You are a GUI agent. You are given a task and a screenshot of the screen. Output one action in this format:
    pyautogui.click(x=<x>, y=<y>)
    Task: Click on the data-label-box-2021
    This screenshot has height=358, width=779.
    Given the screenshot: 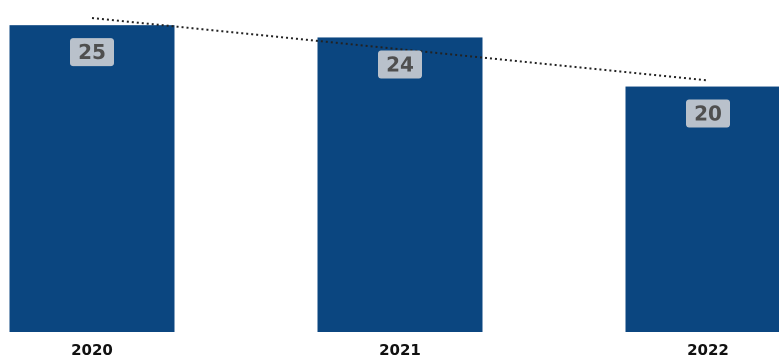 What is the action you would take?
    pyautogui.click(x=400, y=64)
    